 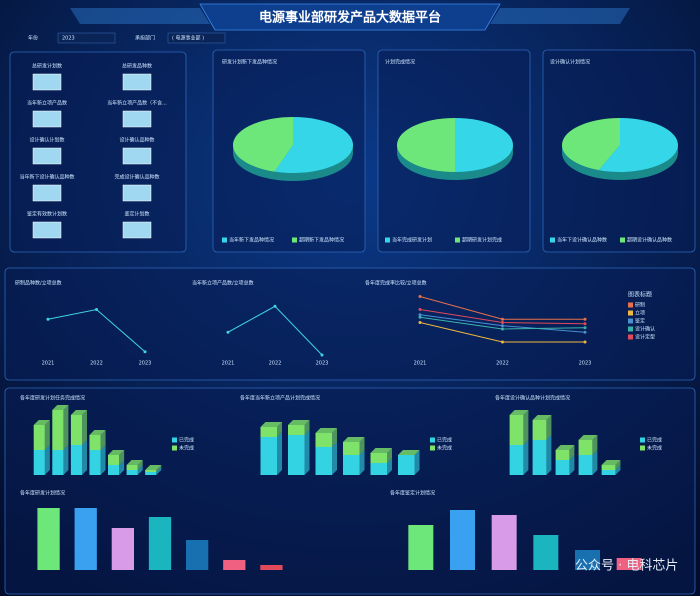 I want to click on chart-title: 当年新立项产品数/立项总数, so click(x=223, y=283).